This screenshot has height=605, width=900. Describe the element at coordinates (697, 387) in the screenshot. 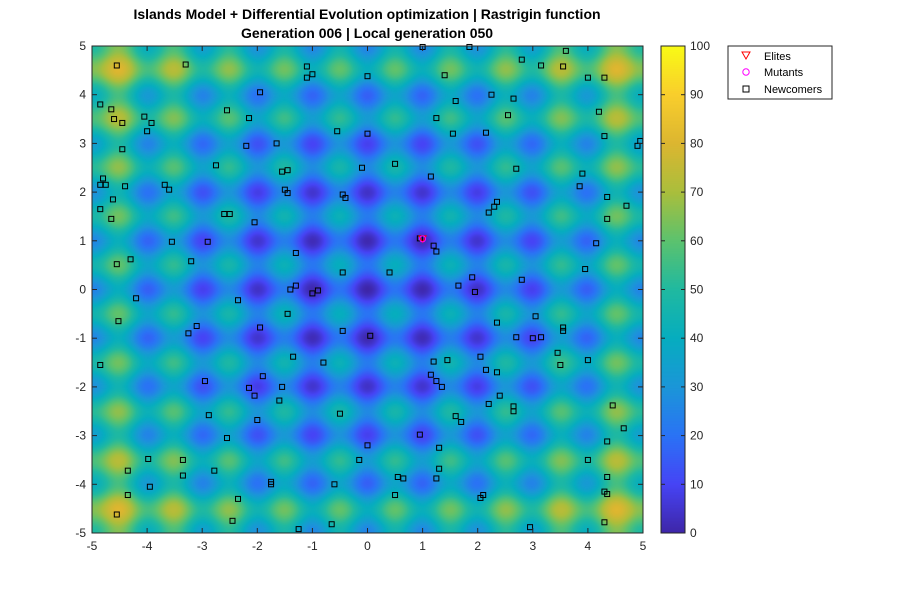

I see `colorbar-tick-label: 30` at that location.